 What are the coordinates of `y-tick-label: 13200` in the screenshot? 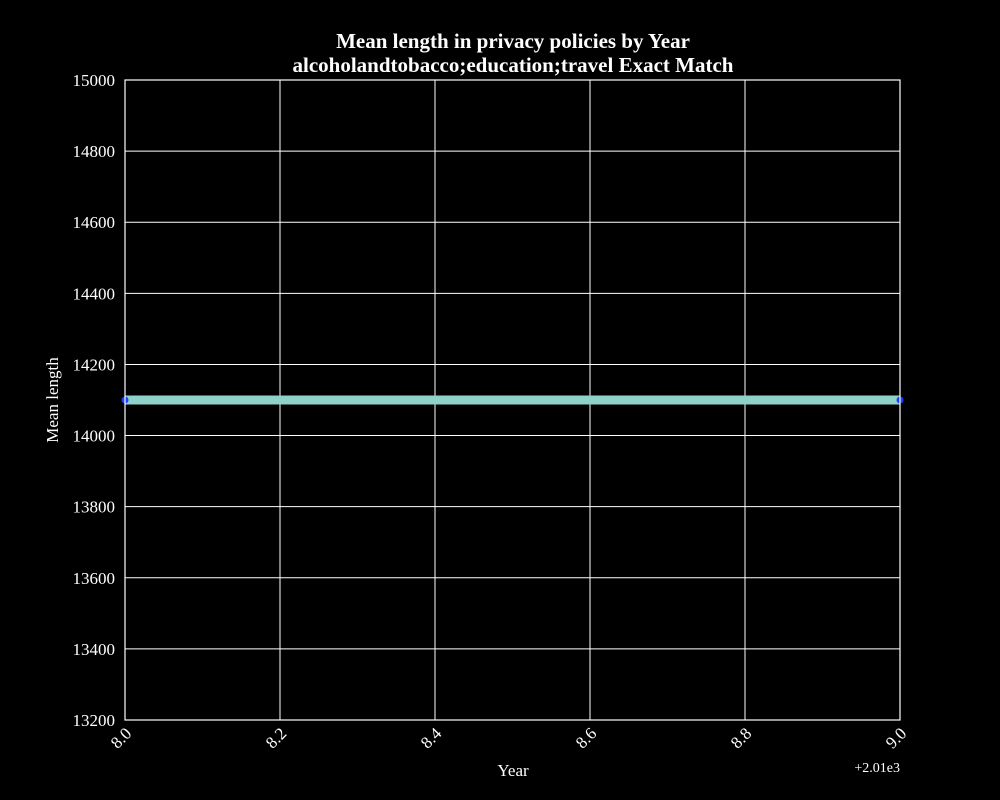 It's located at (94, 720).